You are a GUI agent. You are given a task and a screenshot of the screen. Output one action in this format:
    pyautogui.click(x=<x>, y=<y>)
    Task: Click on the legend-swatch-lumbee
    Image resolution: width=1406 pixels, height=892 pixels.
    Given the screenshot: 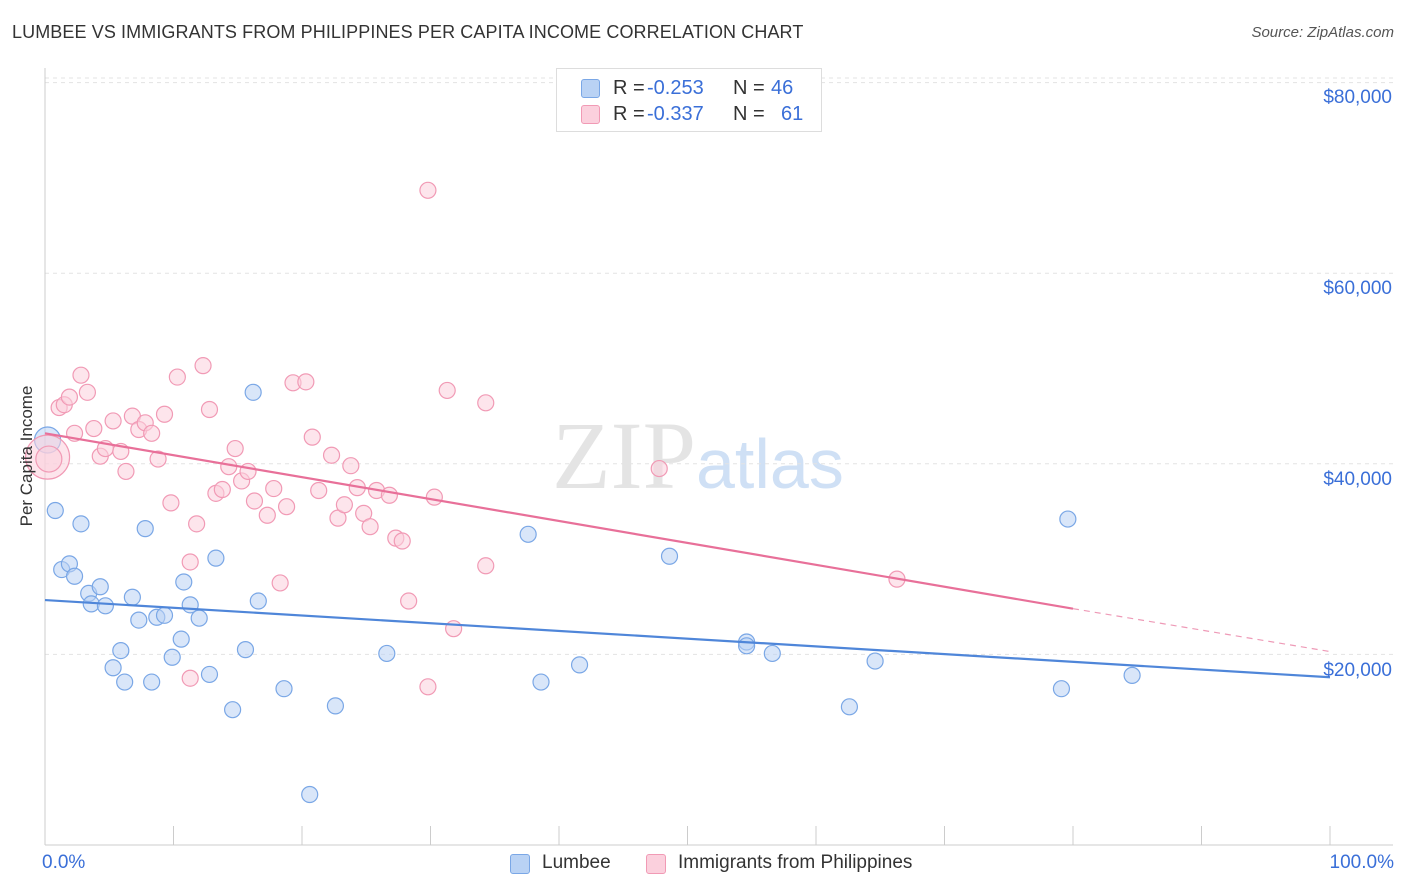 What is the action you would take?
    pyautogui.click(x=590, y=88)
    